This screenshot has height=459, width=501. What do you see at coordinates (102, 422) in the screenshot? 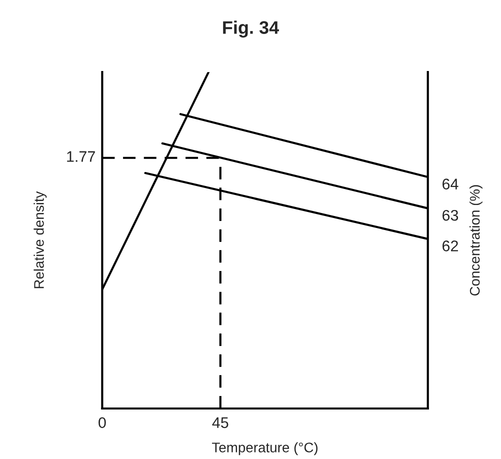
I see `x-tick-label: 0` at bounding box center [102, 422].